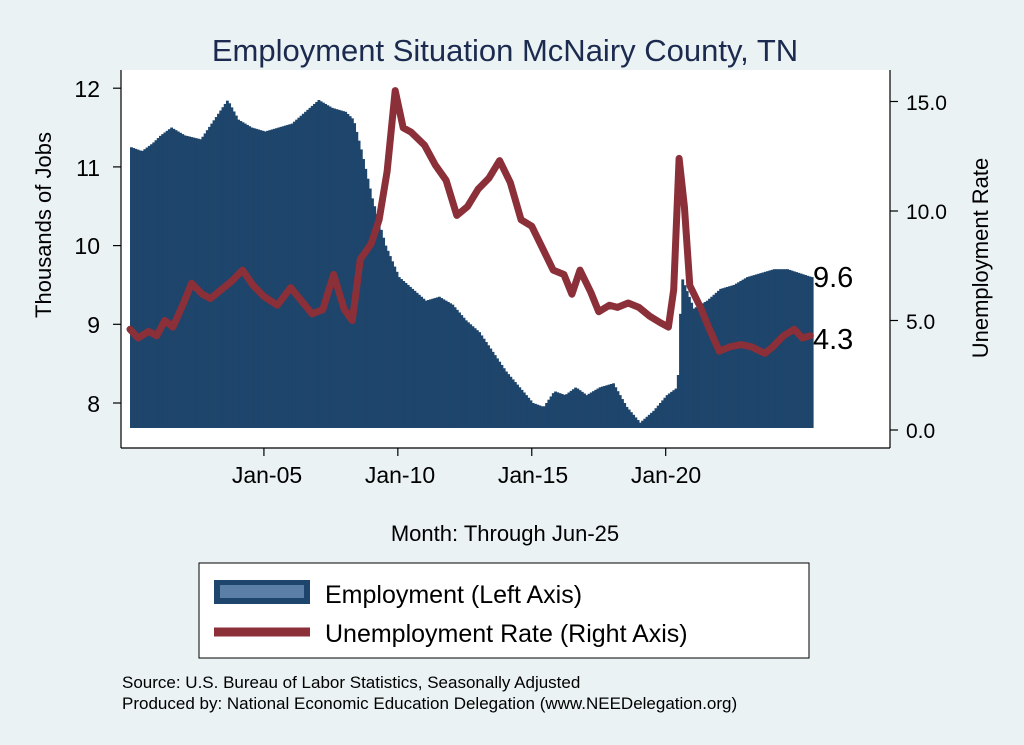 The height and width of the screenshot is (745, 1024). What do you see at coordinates (920, 431) in the screenshot?
I see `y-right-tick-label: 0.0` at bounding box center [920, 431].